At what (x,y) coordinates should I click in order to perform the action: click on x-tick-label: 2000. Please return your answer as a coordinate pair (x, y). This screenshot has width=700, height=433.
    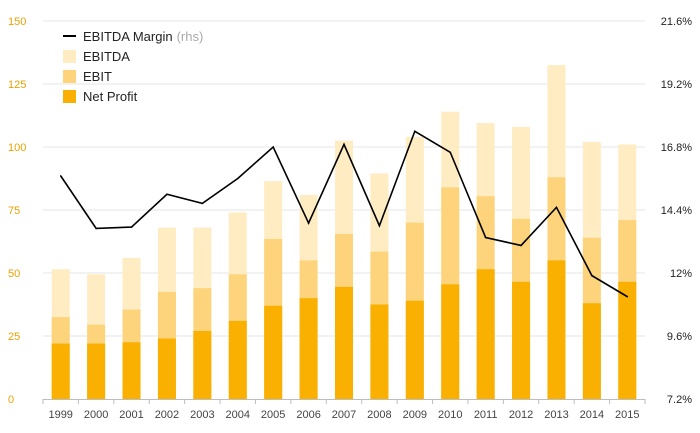
    Looking at the image, I should click on (96, 415).